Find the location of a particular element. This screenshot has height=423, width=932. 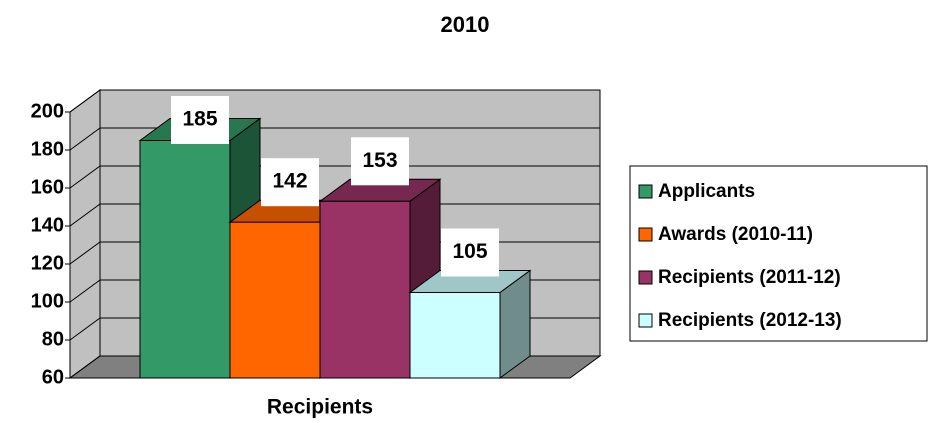

side-wall is located at coordinates (85, 234).